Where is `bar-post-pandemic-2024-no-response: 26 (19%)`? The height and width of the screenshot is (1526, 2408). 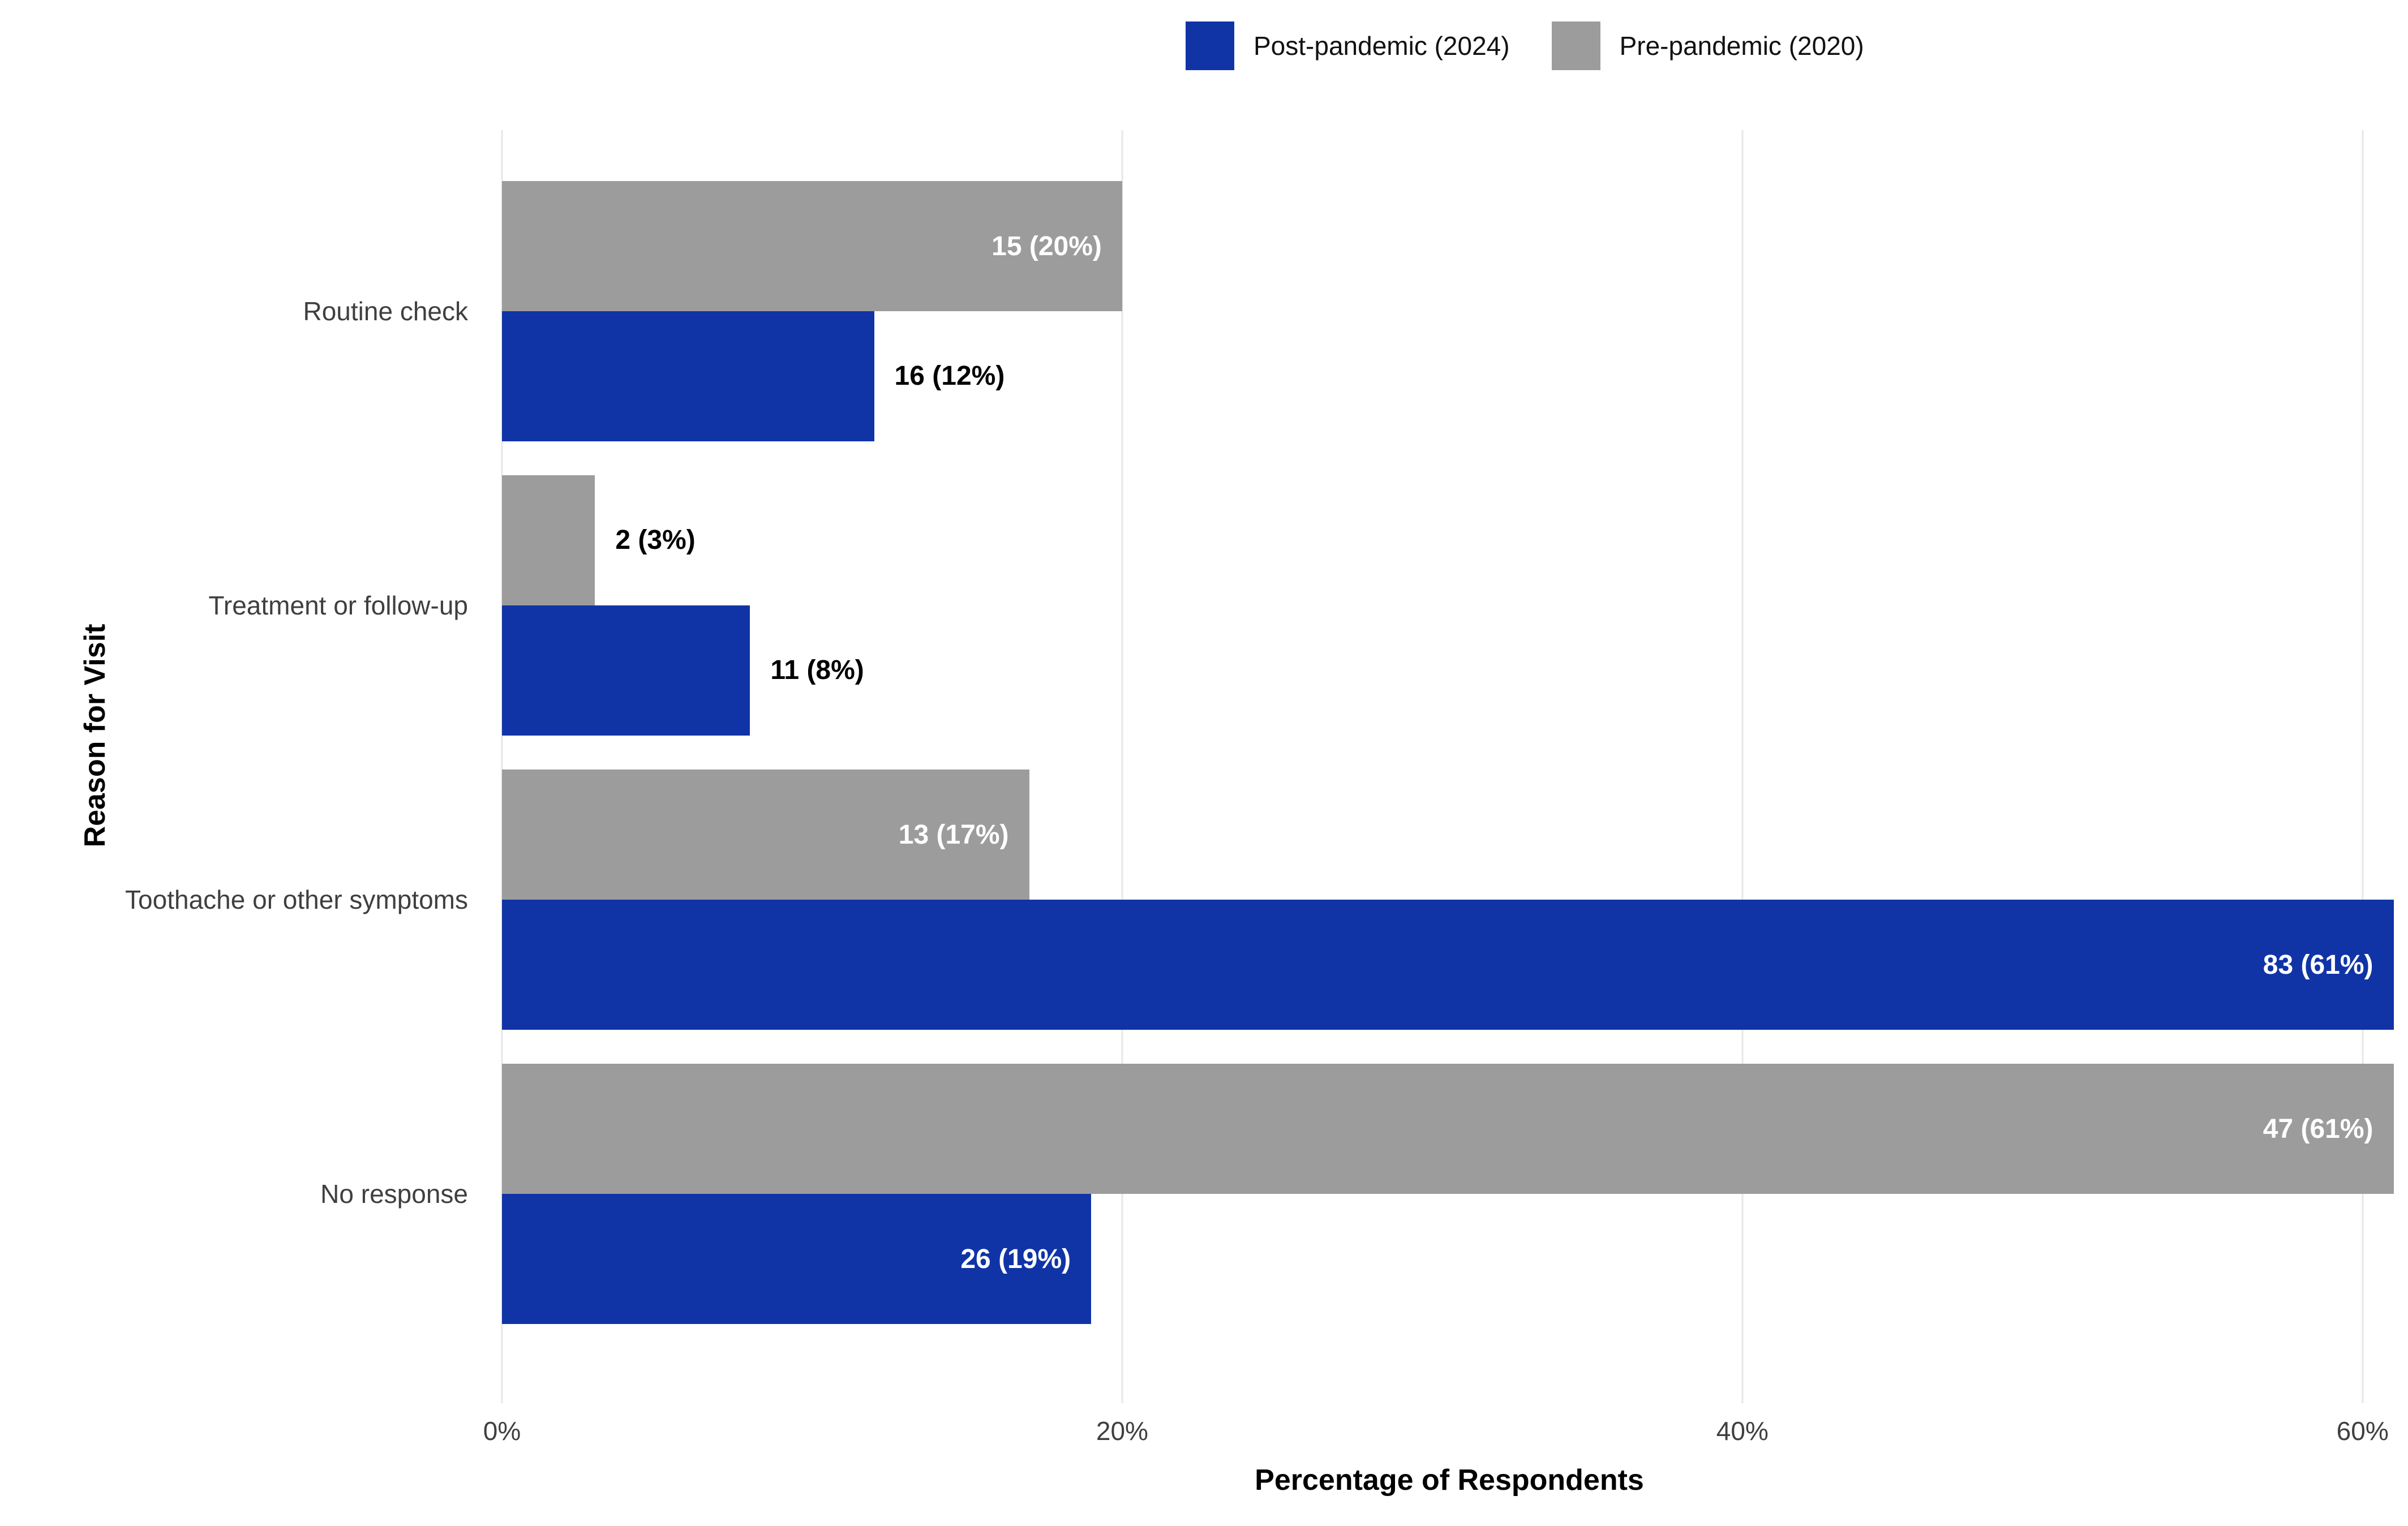
bar-post-pandemic-2024-no-response: 26 (19%) is located at coordinates (797, 1259).